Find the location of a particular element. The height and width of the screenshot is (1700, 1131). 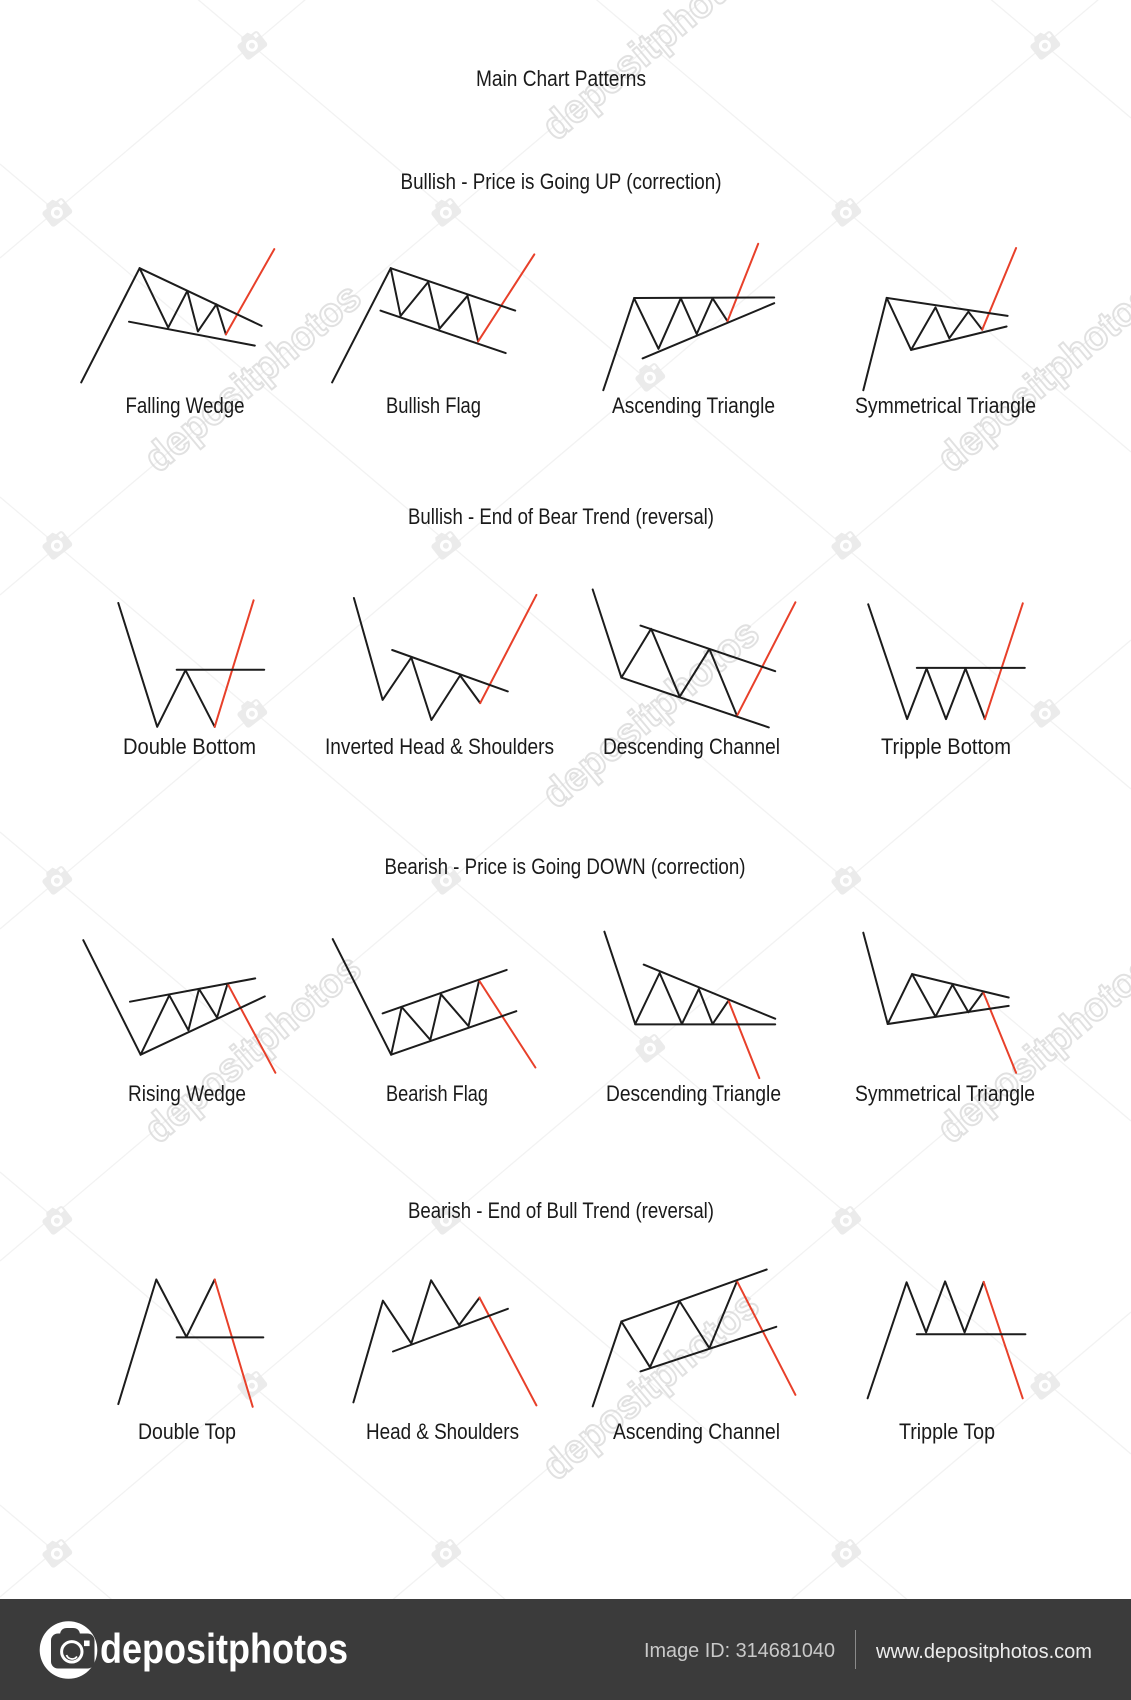

svg-text: www.depositphotos.com is located at coordinates (983, 1652).